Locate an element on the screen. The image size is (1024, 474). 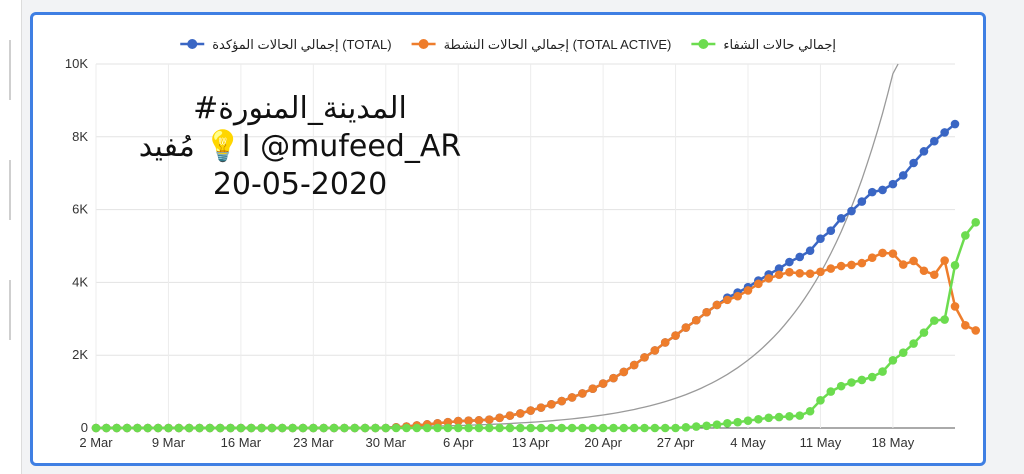
x-tick-label: 30 Mar is located at coordinates (386, 442).